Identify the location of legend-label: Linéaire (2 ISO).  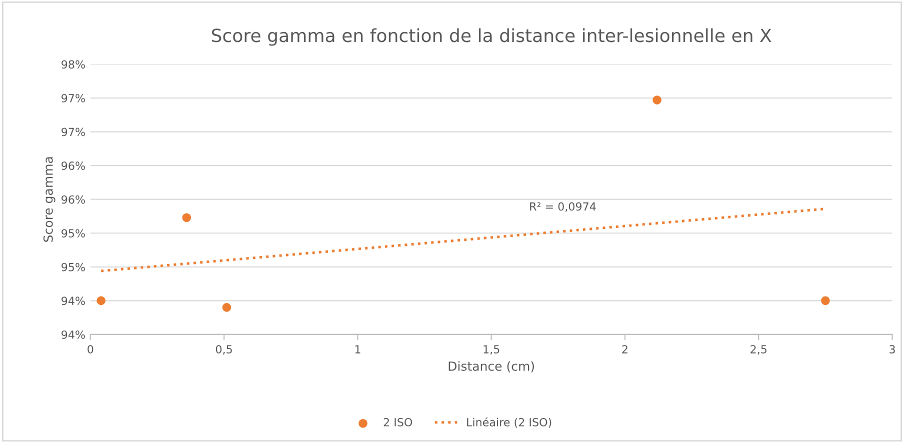
(509, 422).